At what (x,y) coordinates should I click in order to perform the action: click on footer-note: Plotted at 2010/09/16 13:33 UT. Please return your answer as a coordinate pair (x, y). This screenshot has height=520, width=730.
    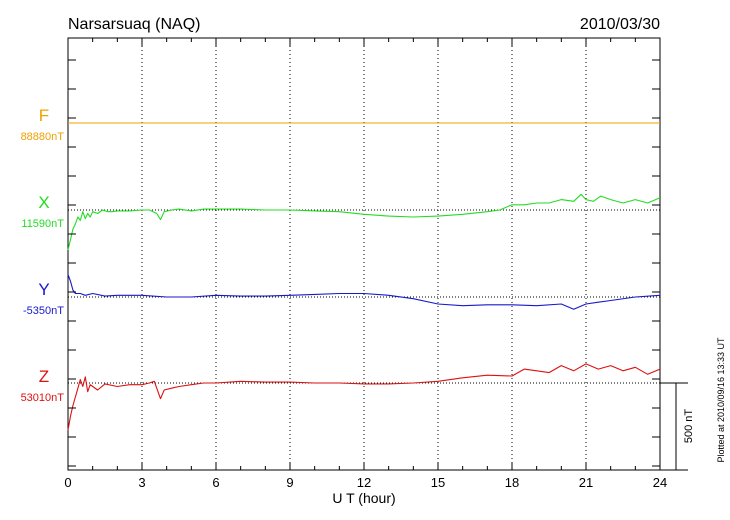
    Looking at the image, I should click on (721, 400).